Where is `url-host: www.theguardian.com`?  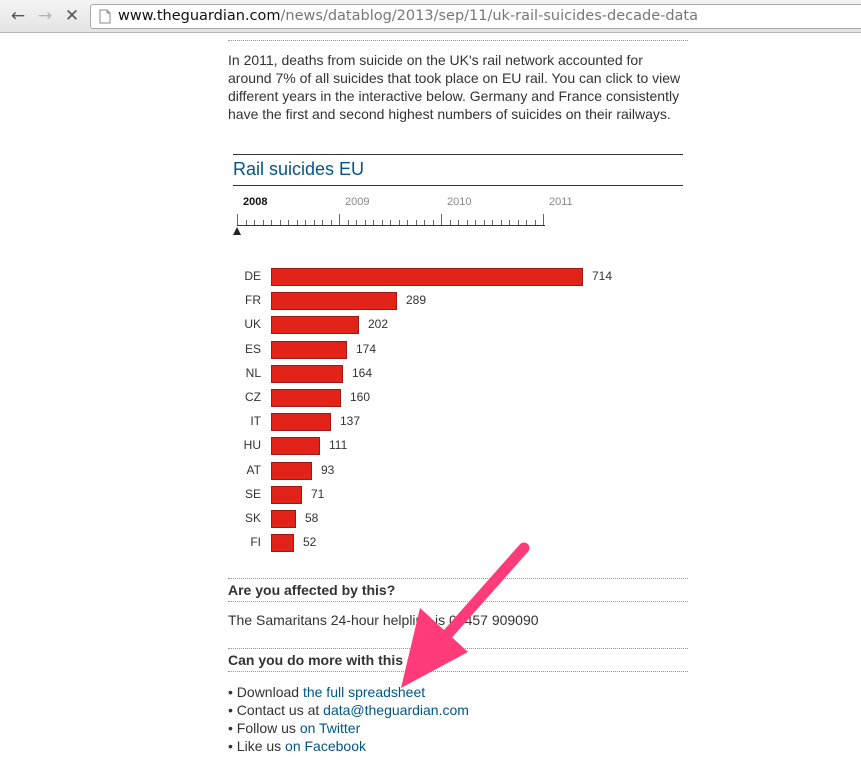 url-host: www.theguardian.com is located at coordinates (199, 16).